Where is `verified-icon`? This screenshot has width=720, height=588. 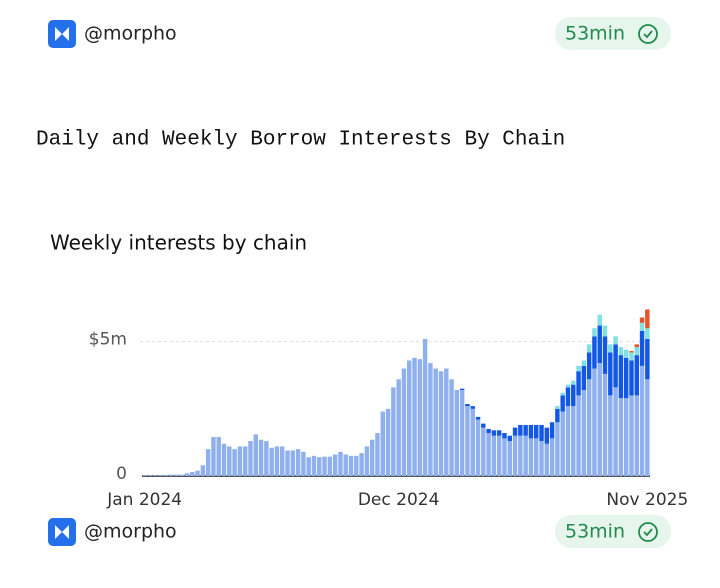
verified-icon is located at coordinates (648, 34).